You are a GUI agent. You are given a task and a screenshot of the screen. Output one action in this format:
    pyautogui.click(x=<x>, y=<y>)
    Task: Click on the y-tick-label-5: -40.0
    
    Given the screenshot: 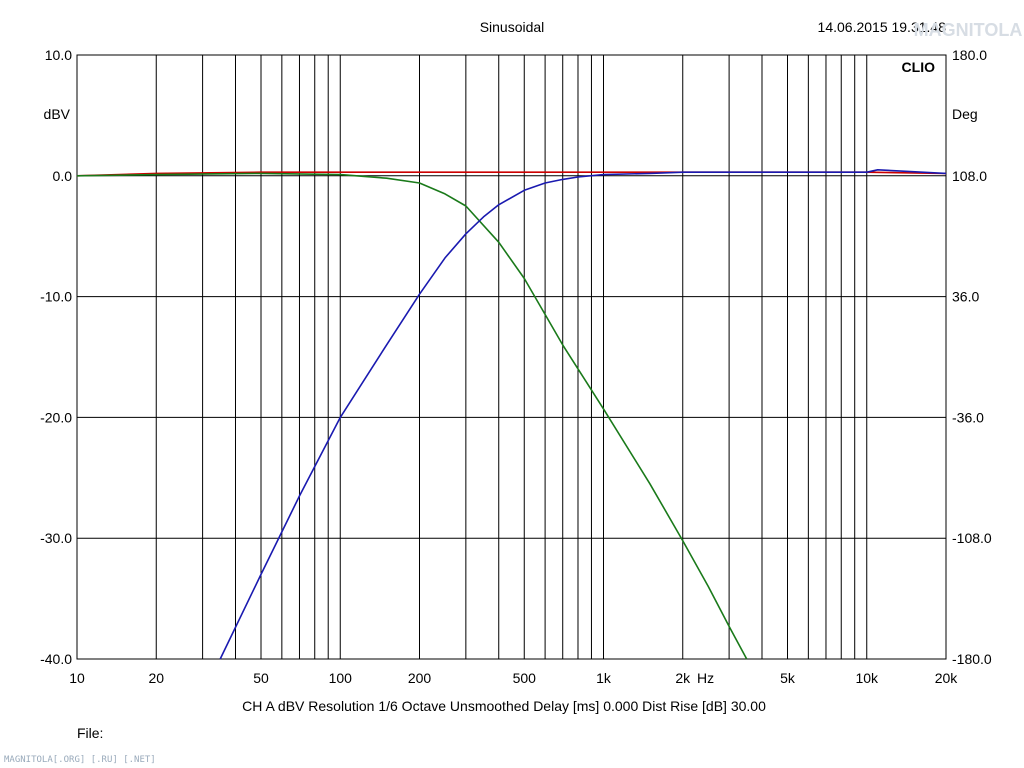 What is the action you would take?
    pyautogui.click(x=56, y=659)
    